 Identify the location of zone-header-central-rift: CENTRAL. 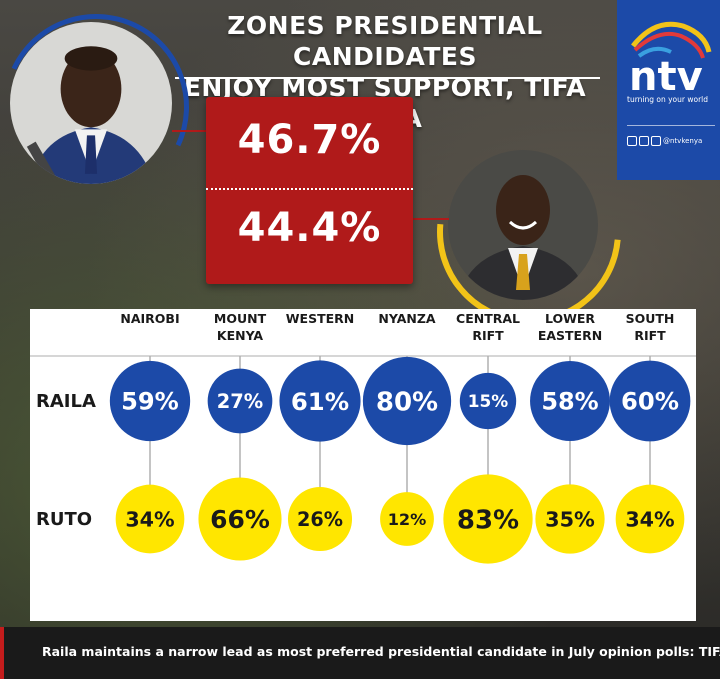
(488, 318).